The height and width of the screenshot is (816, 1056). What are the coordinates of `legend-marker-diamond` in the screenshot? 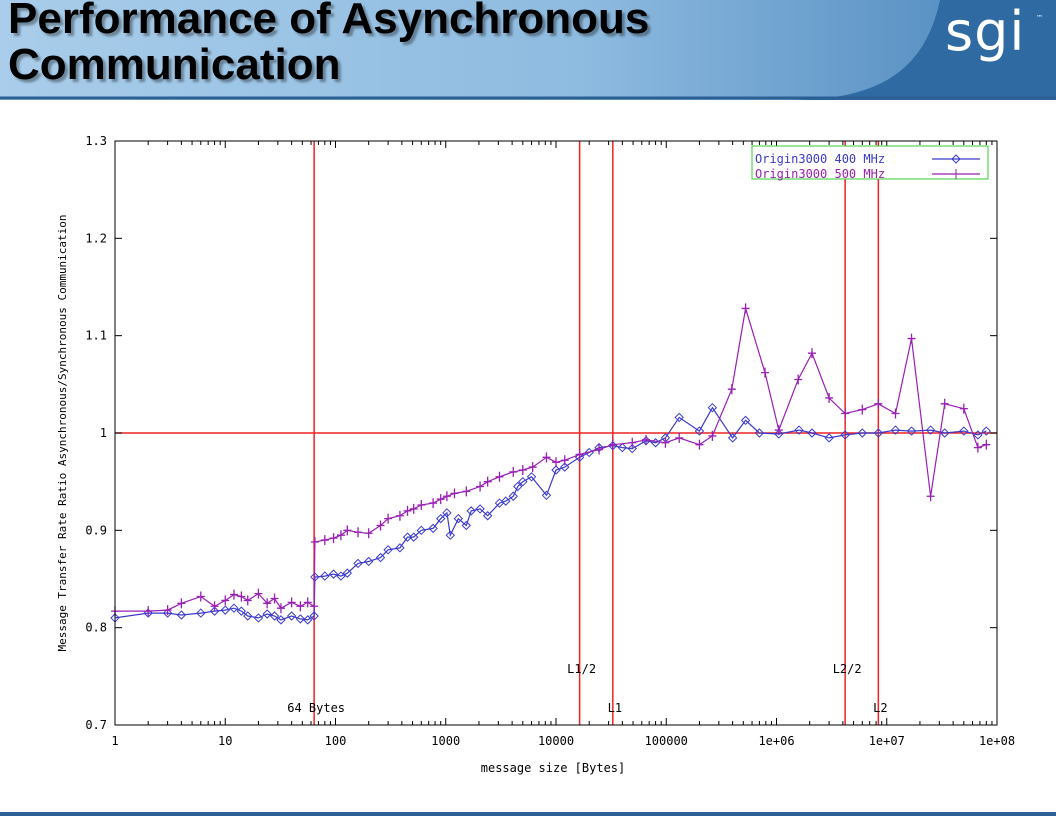 It's located at (956, 159).